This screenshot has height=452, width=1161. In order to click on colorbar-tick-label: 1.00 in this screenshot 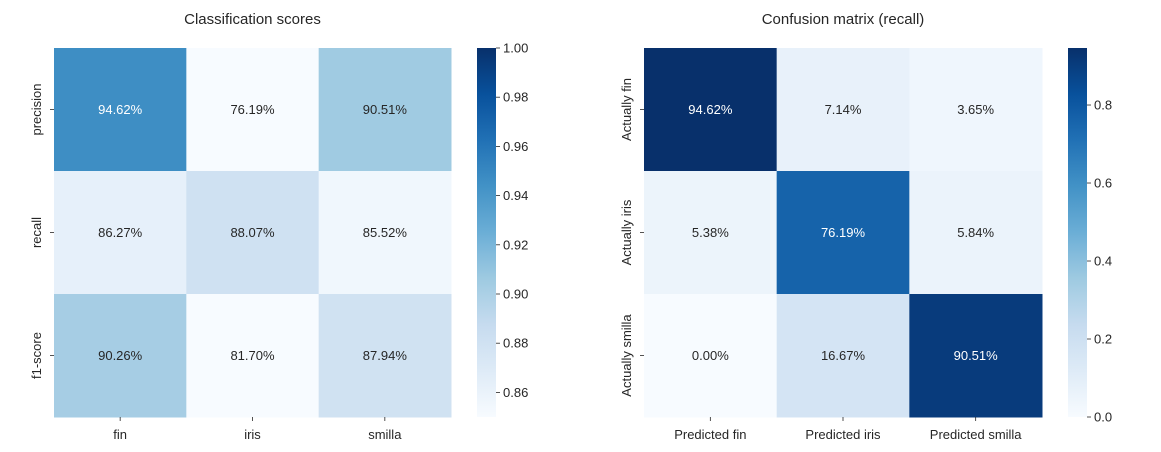, I will do `click(515, 48)`.